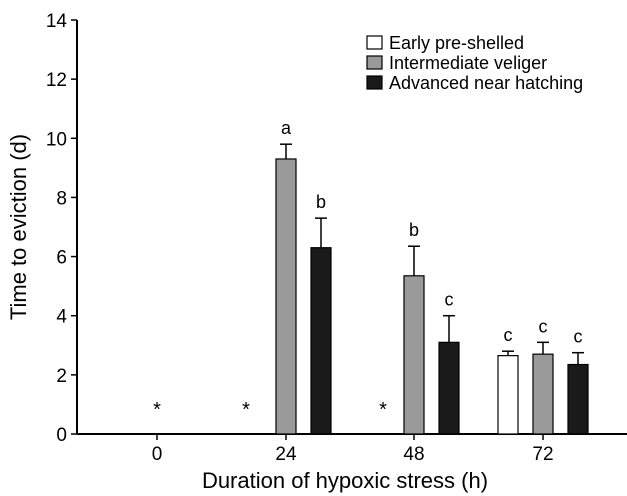  What do you see at coordinates (61, 435) in the screenshot?
I see `y-tick-label-0: 0` at bounding box center [61, 435].